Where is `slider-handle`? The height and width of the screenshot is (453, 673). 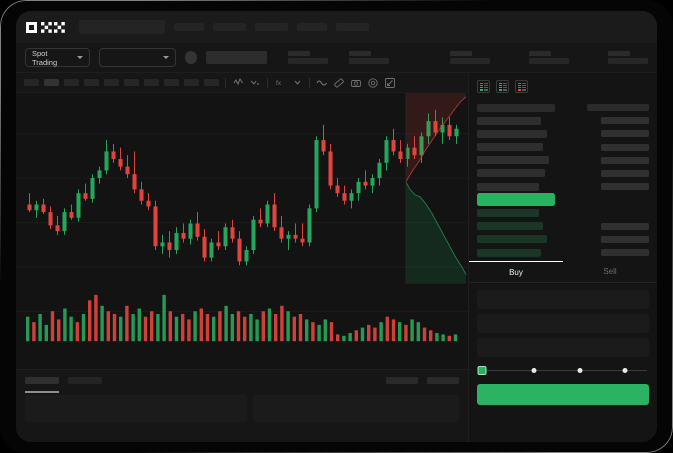 slider-handle is located at coordinates (482, 370).